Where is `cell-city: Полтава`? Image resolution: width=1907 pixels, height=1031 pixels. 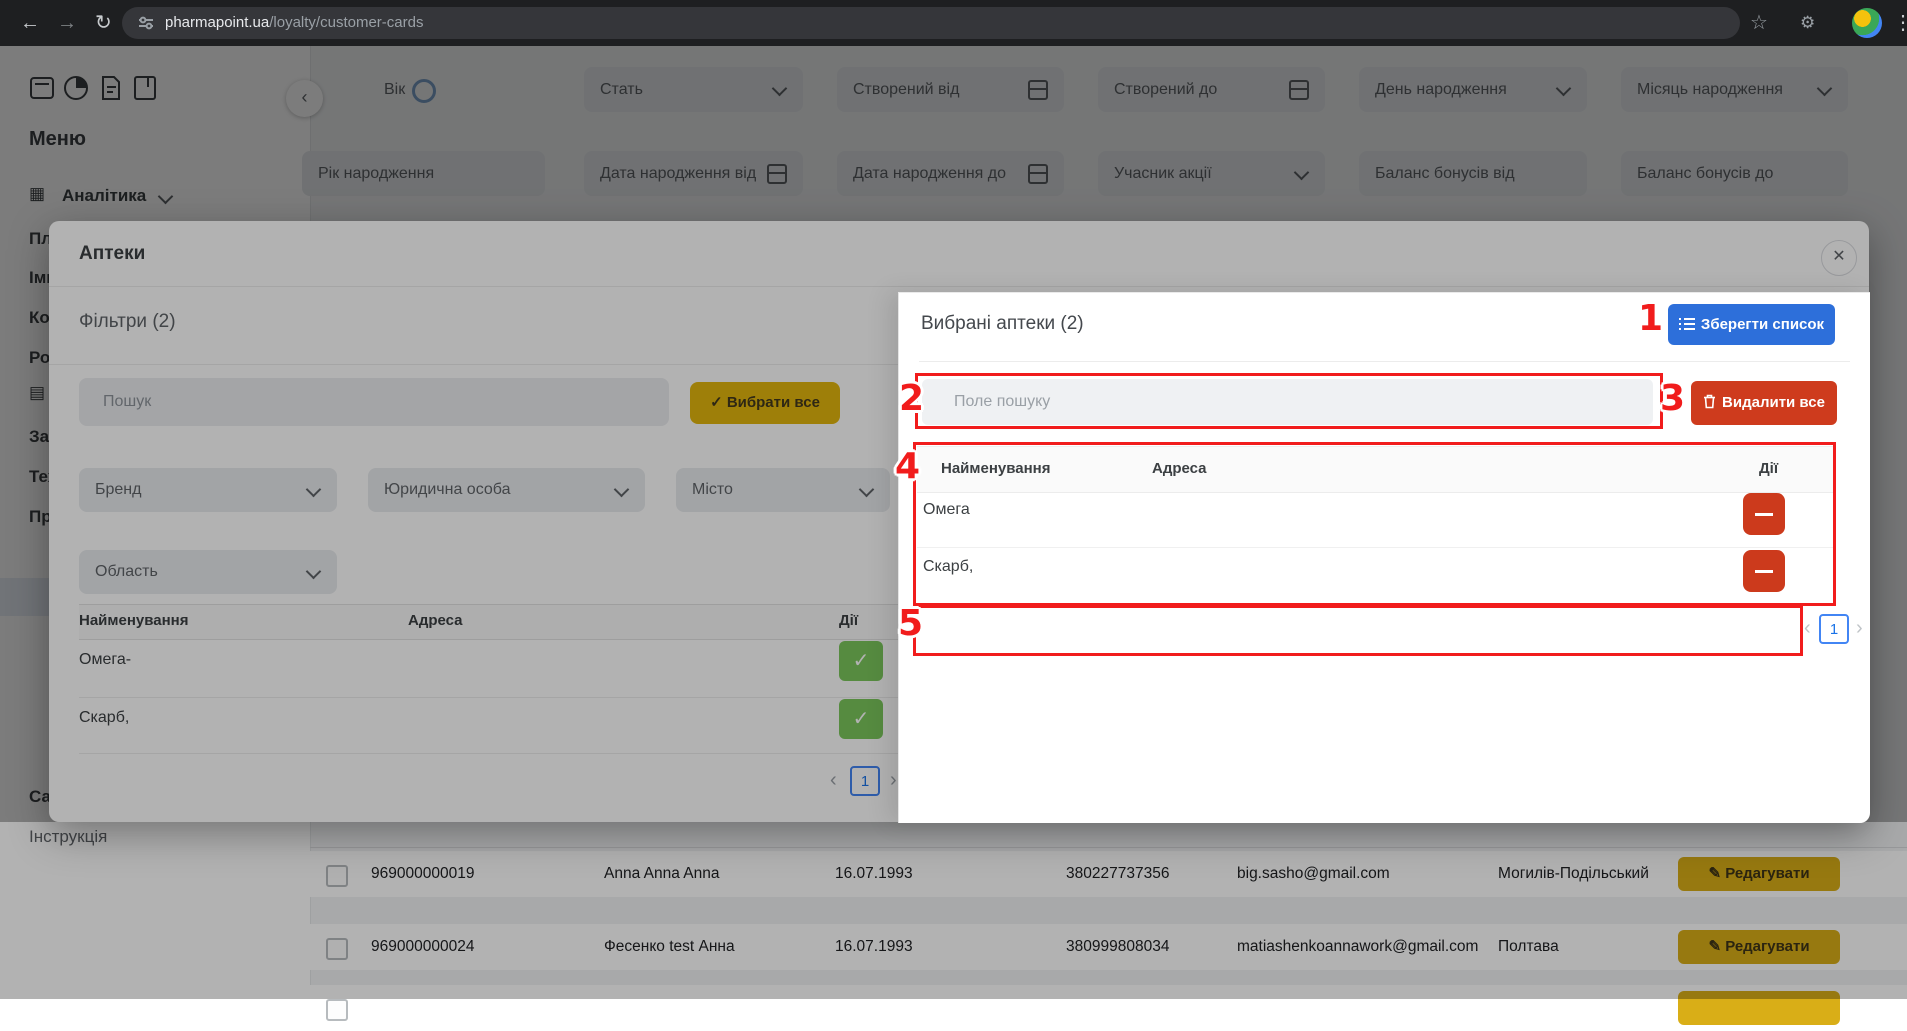 cell-city: Полтава is located at coordinates (1528, 946).